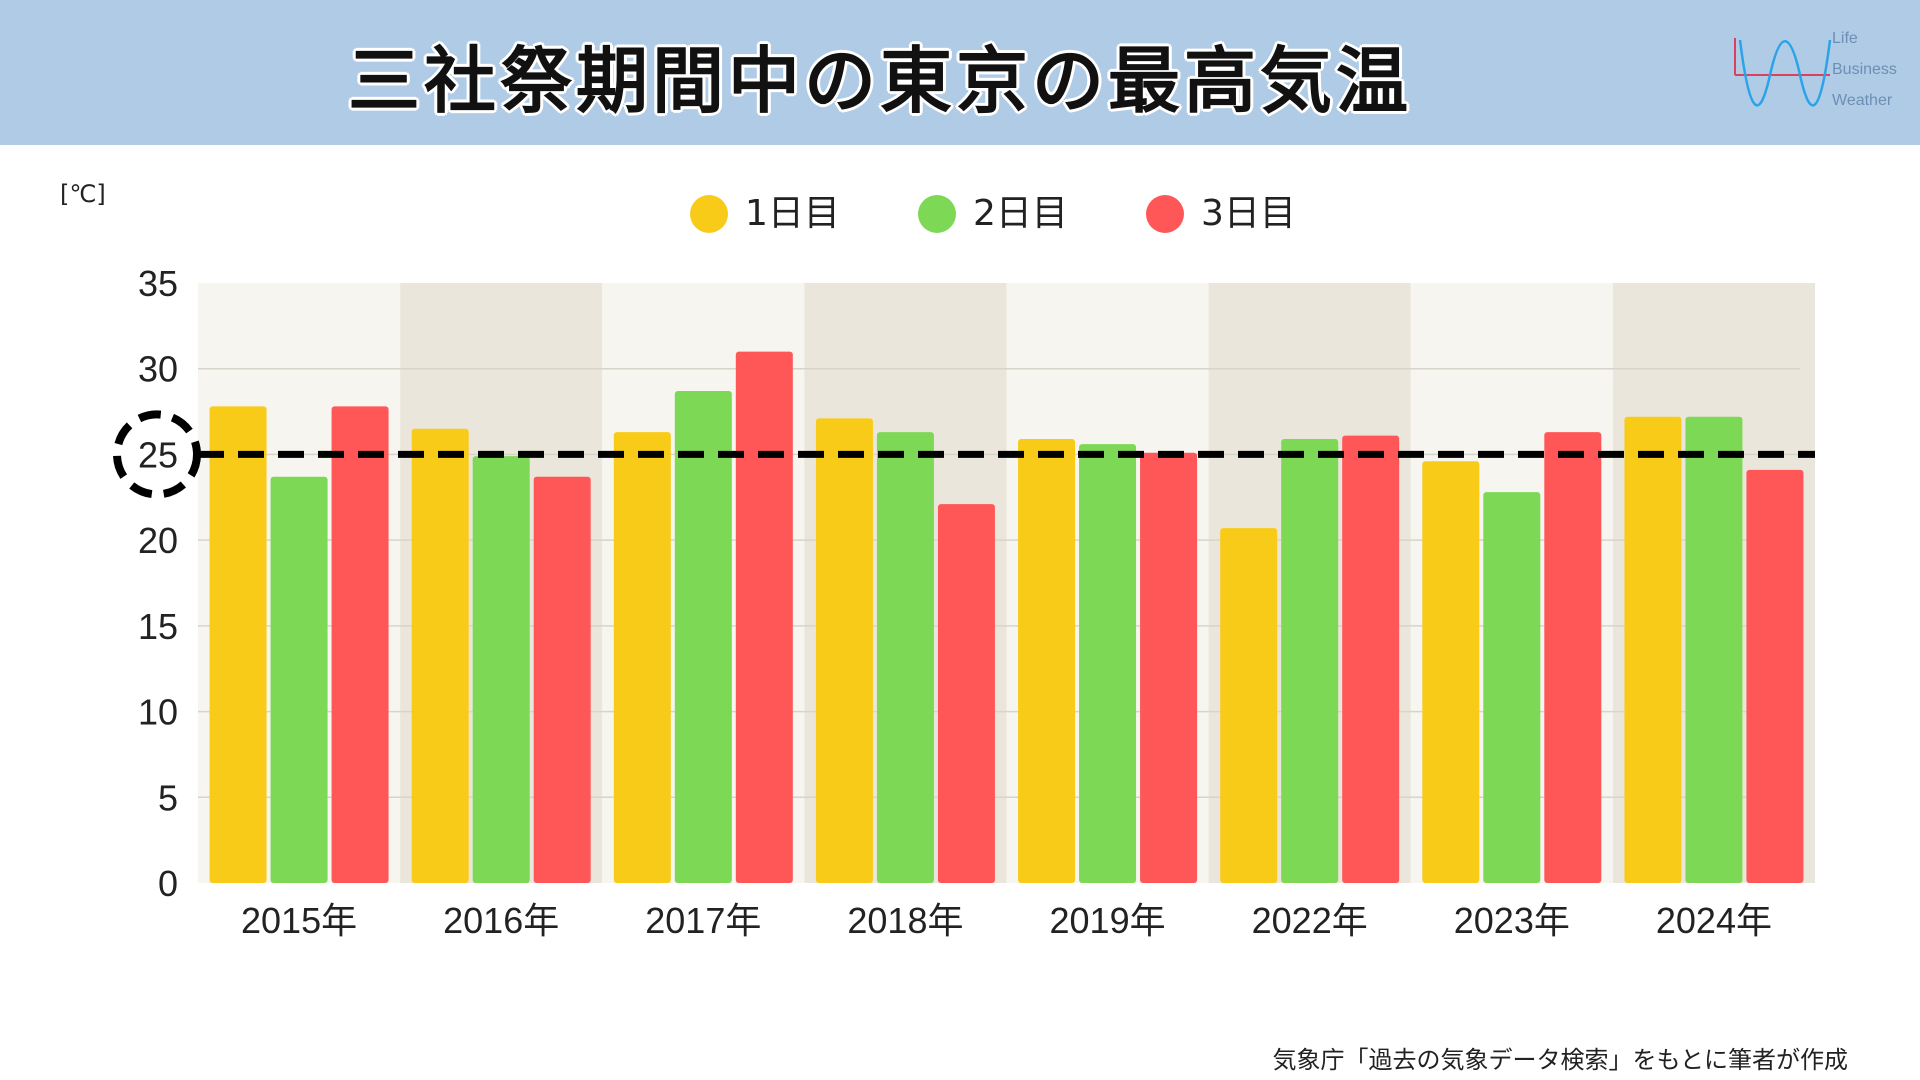 This screenshot has height=1080, width=1920. I want to click on legend-label-day1: 1日目, so click(792, 213).